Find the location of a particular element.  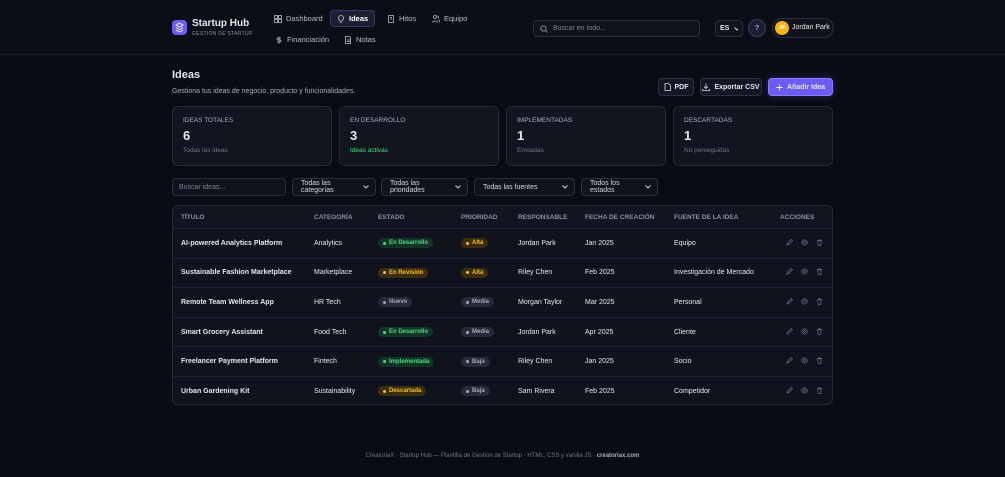

brand-name: Startup Hub is located at coordinates (221, 23).